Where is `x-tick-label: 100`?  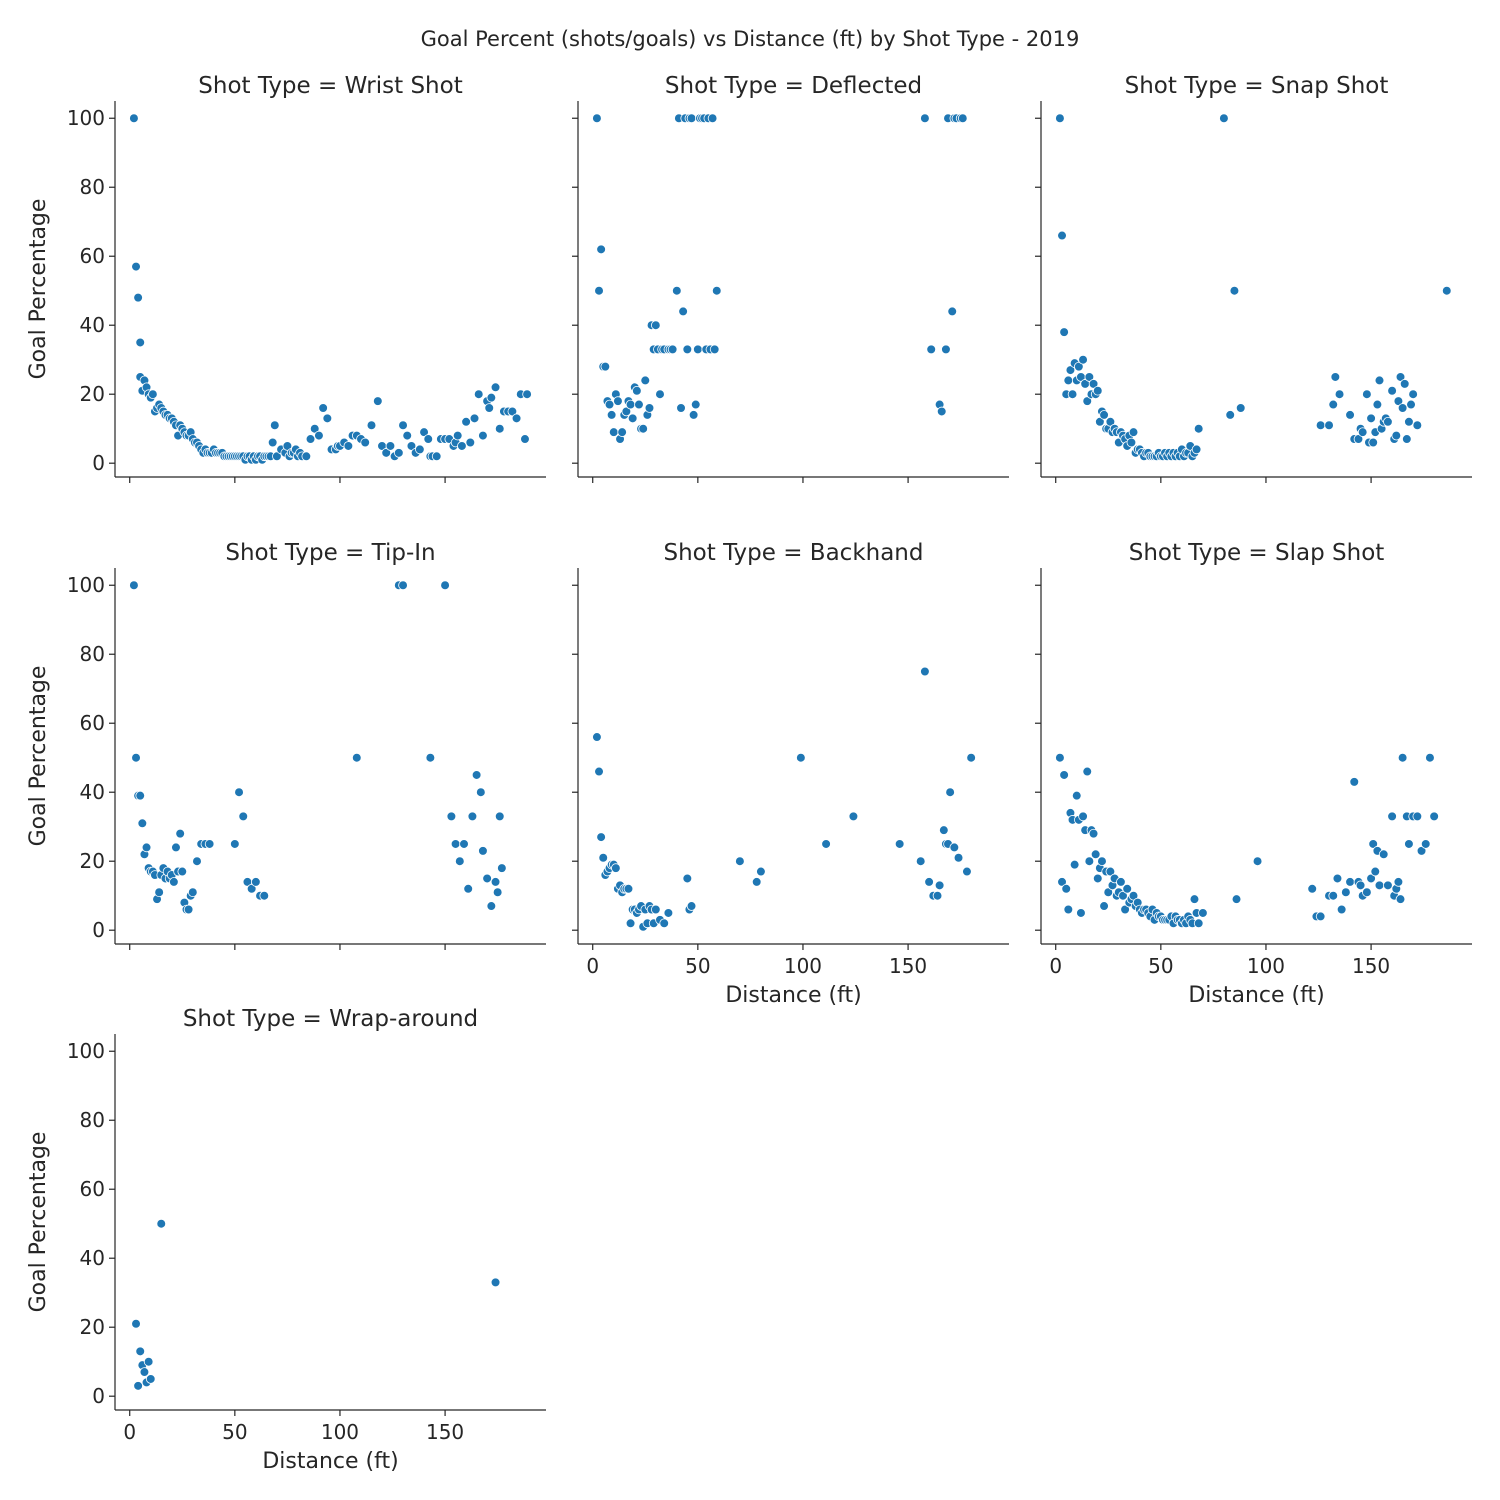
x-tick-label: 100 is located at coordinates (340, 1432).